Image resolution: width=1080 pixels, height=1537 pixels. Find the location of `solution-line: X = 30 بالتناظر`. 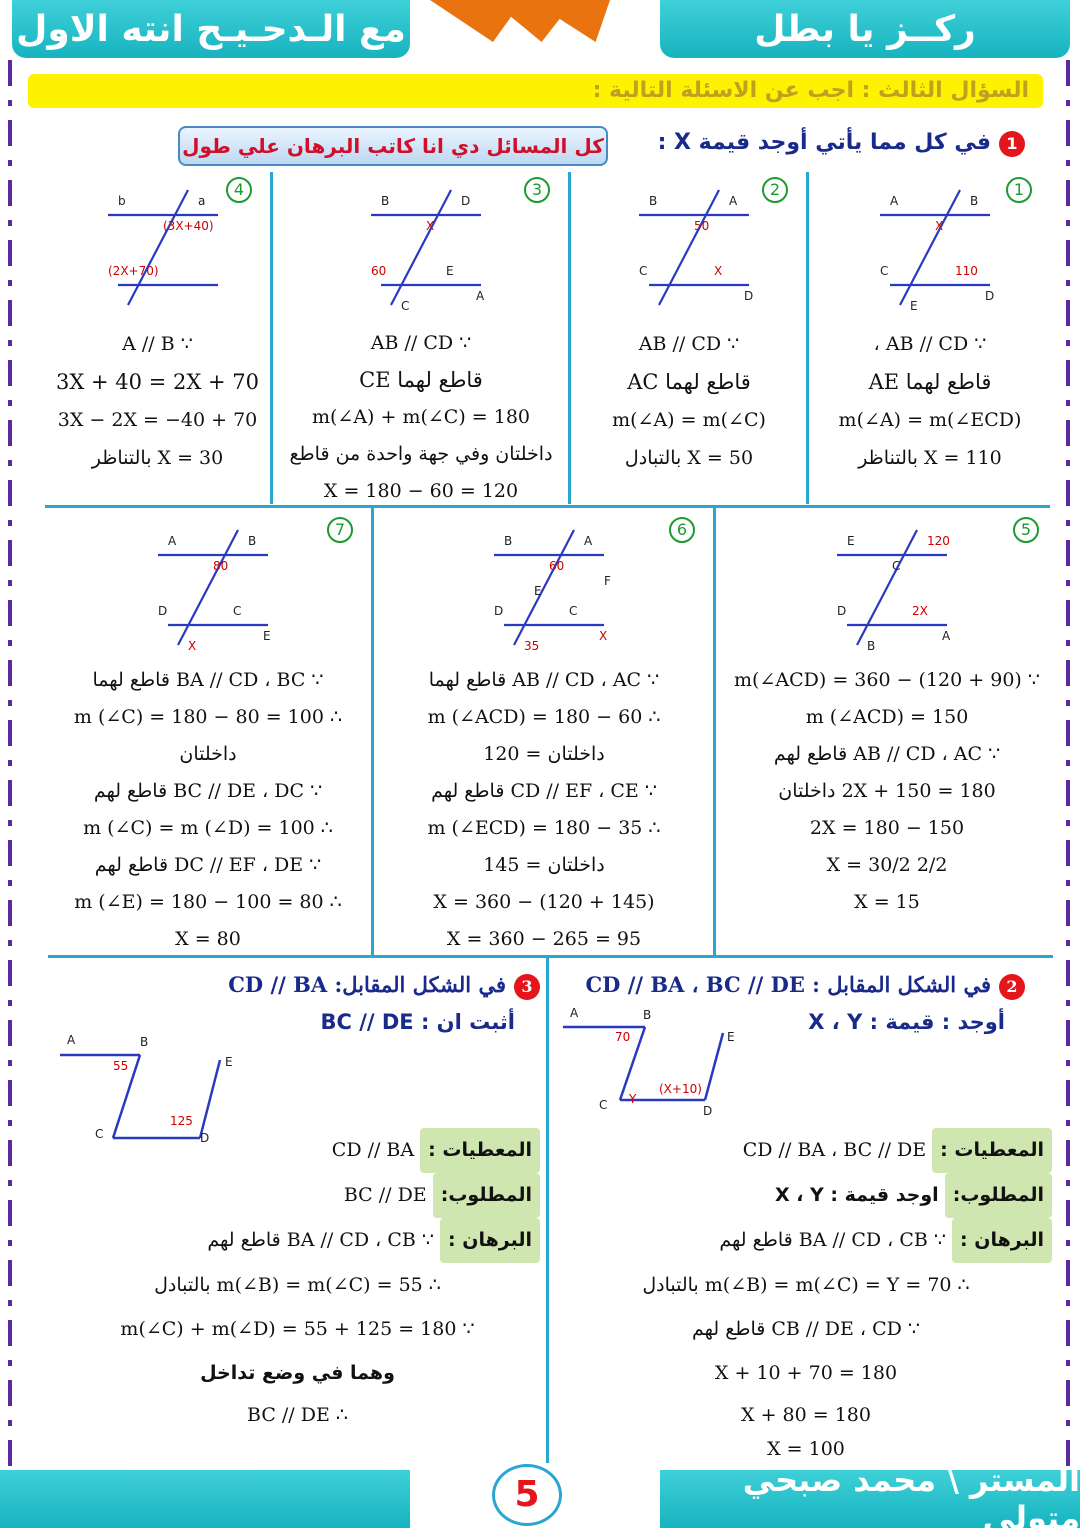

solution-line: X = 30 بالتناظر is located at coordinates (157, 458).